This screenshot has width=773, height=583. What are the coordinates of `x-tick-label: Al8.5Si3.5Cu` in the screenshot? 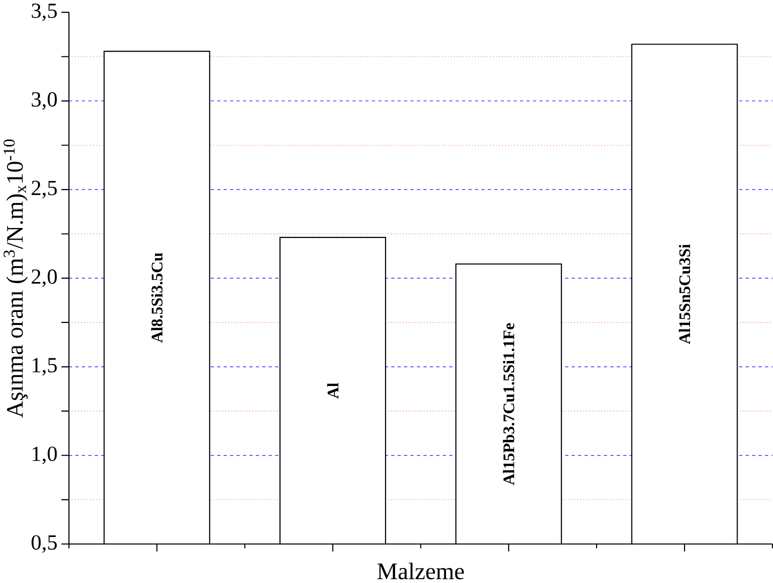 It's located at (157, 297).